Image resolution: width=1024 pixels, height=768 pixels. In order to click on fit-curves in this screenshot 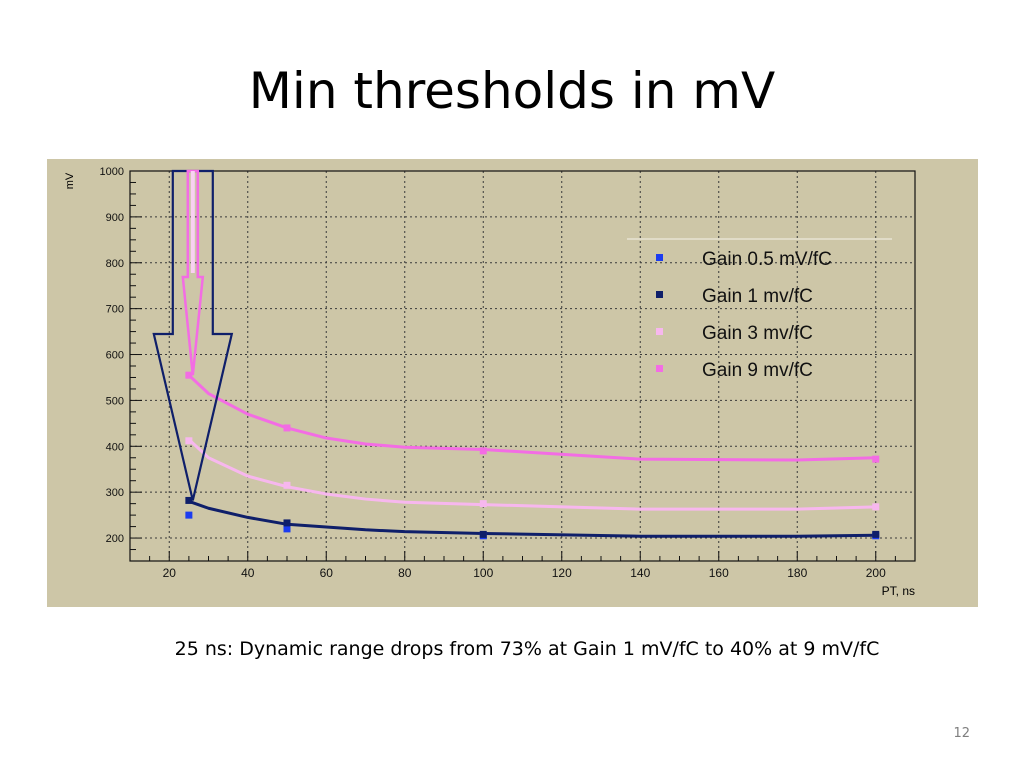, I will do `click(531, 456)`.